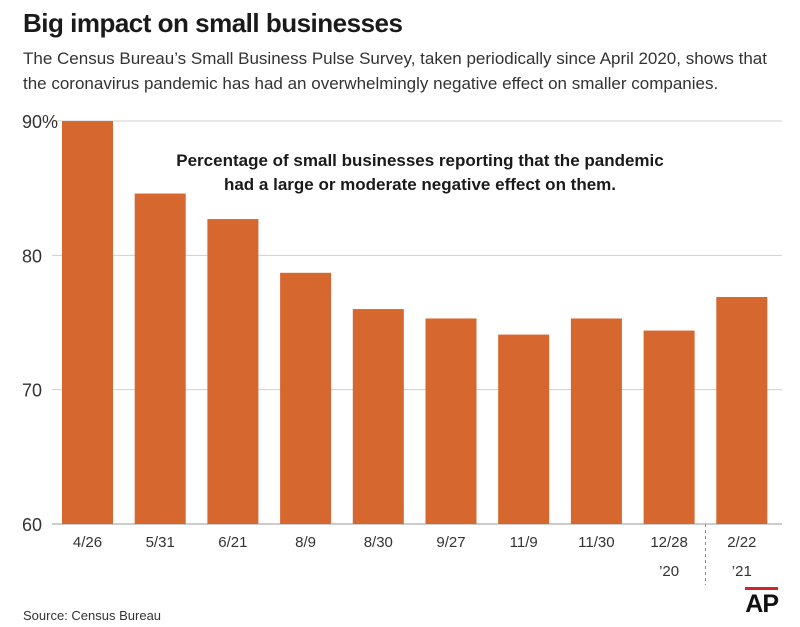 The width and height of the screenshot is (800, 627). I want to click on y-tick-label: 80, so click(32, 256).